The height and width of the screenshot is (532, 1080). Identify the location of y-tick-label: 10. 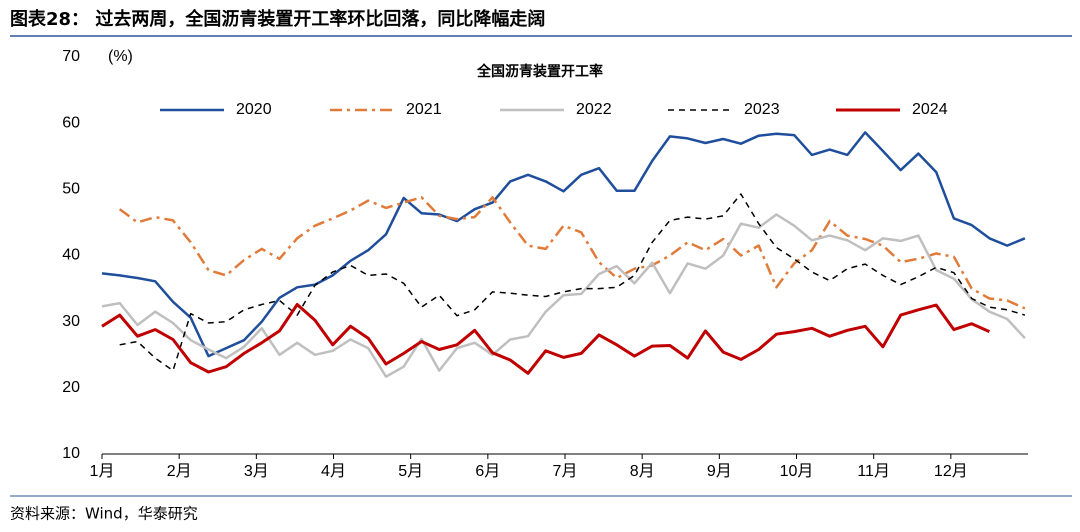
(71, 453).